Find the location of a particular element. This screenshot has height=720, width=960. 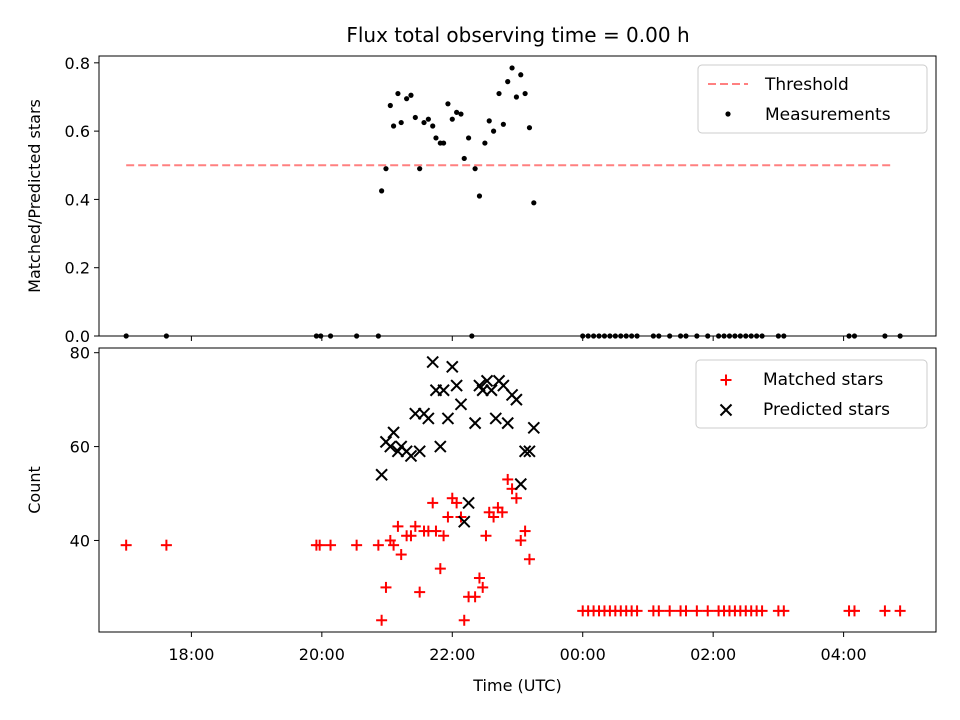

x-tick-label: 18:00 is located at coordinates (191, 654).